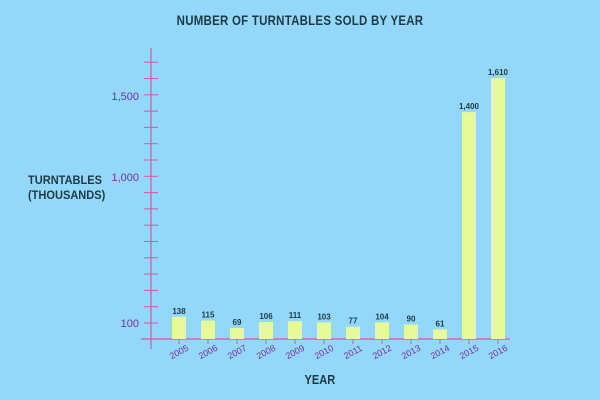 This screenshot has width=600, height=400. Describe the element at coordinates (353, 321) in the screenshot. I see `data-label-2011: 77` at that location.